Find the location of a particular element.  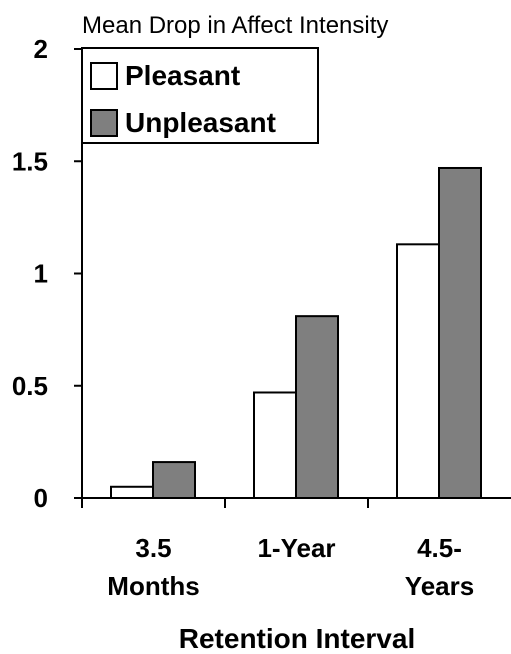

x-tick-label: Years is located at coordinates (439, 586).